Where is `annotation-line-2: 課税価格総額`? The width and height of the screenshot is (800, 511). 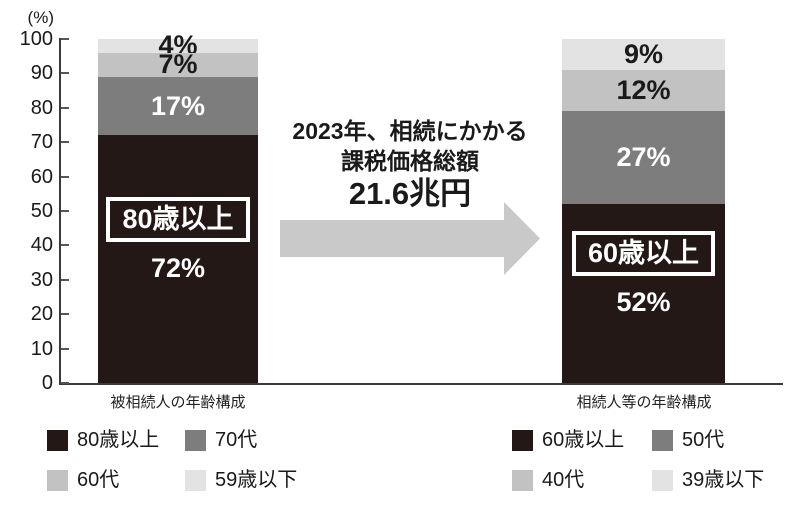 annotation-line-2: 課税価格総額 is located at coordinates (410, 161).